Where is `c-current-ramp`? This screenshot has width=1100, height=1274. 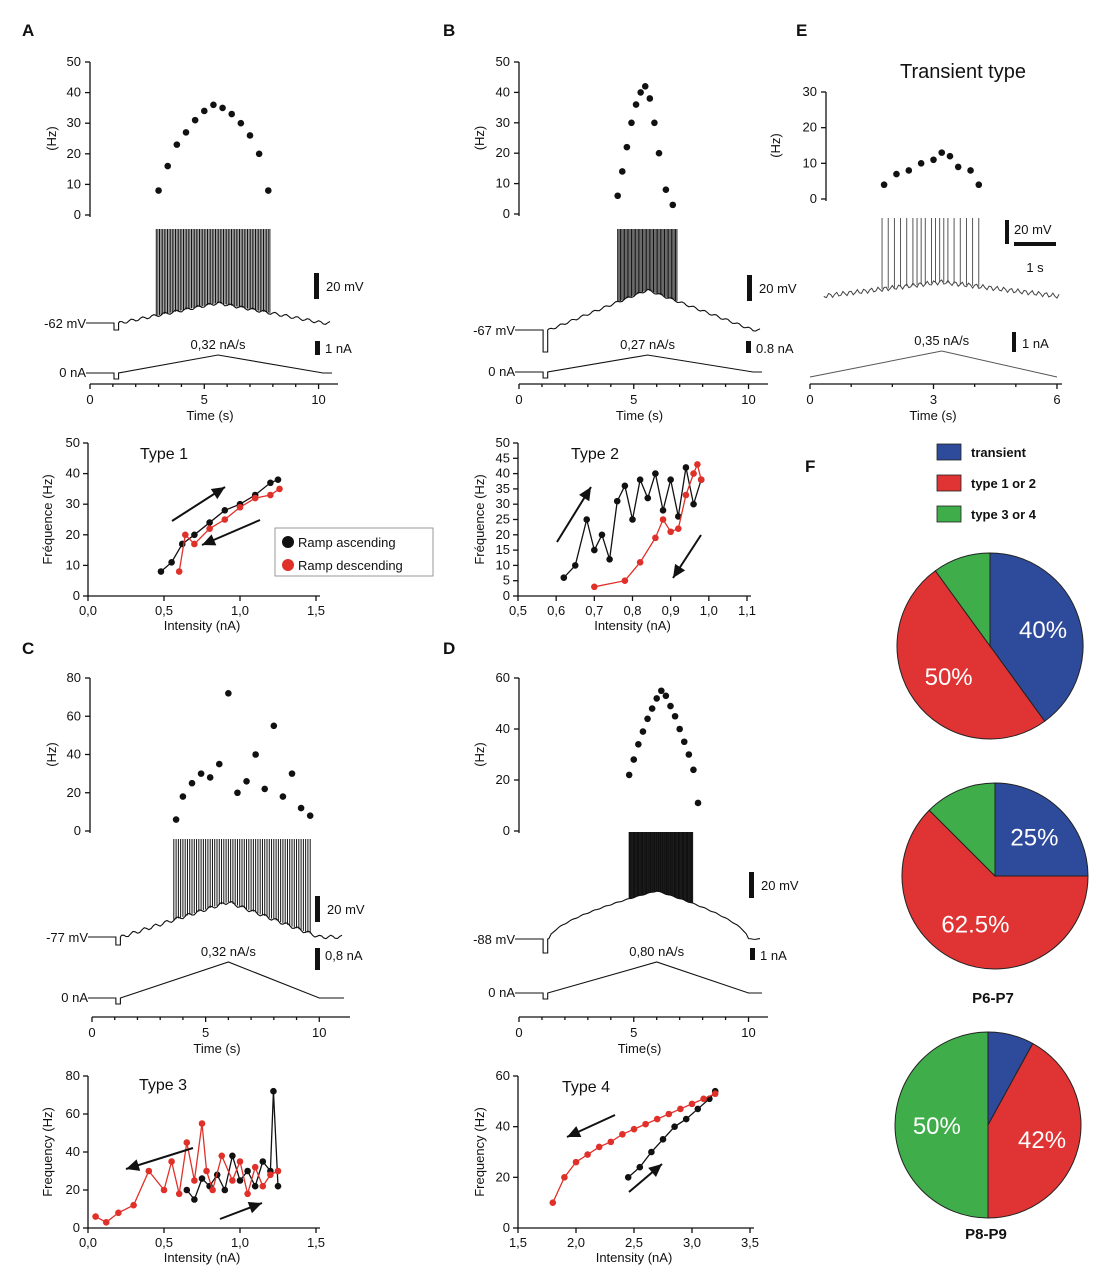 c-current-ramp is located at coordinates (216, 983).